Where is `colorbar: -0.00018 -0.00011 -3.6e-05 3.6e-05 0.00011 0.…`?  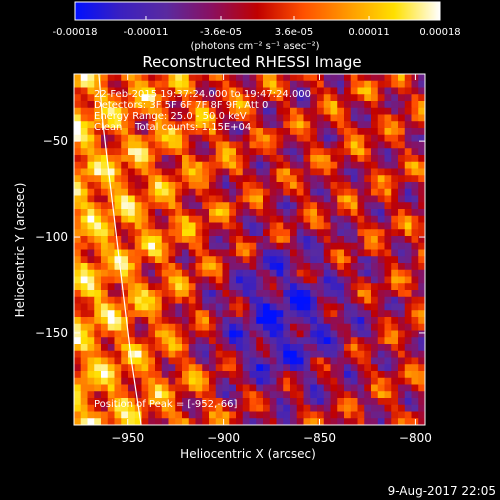
colorbar: -0.00018 -0.00011 -3.6e-05 3.6e-05 0.00011 0.… is located at coordinates (257, 26).